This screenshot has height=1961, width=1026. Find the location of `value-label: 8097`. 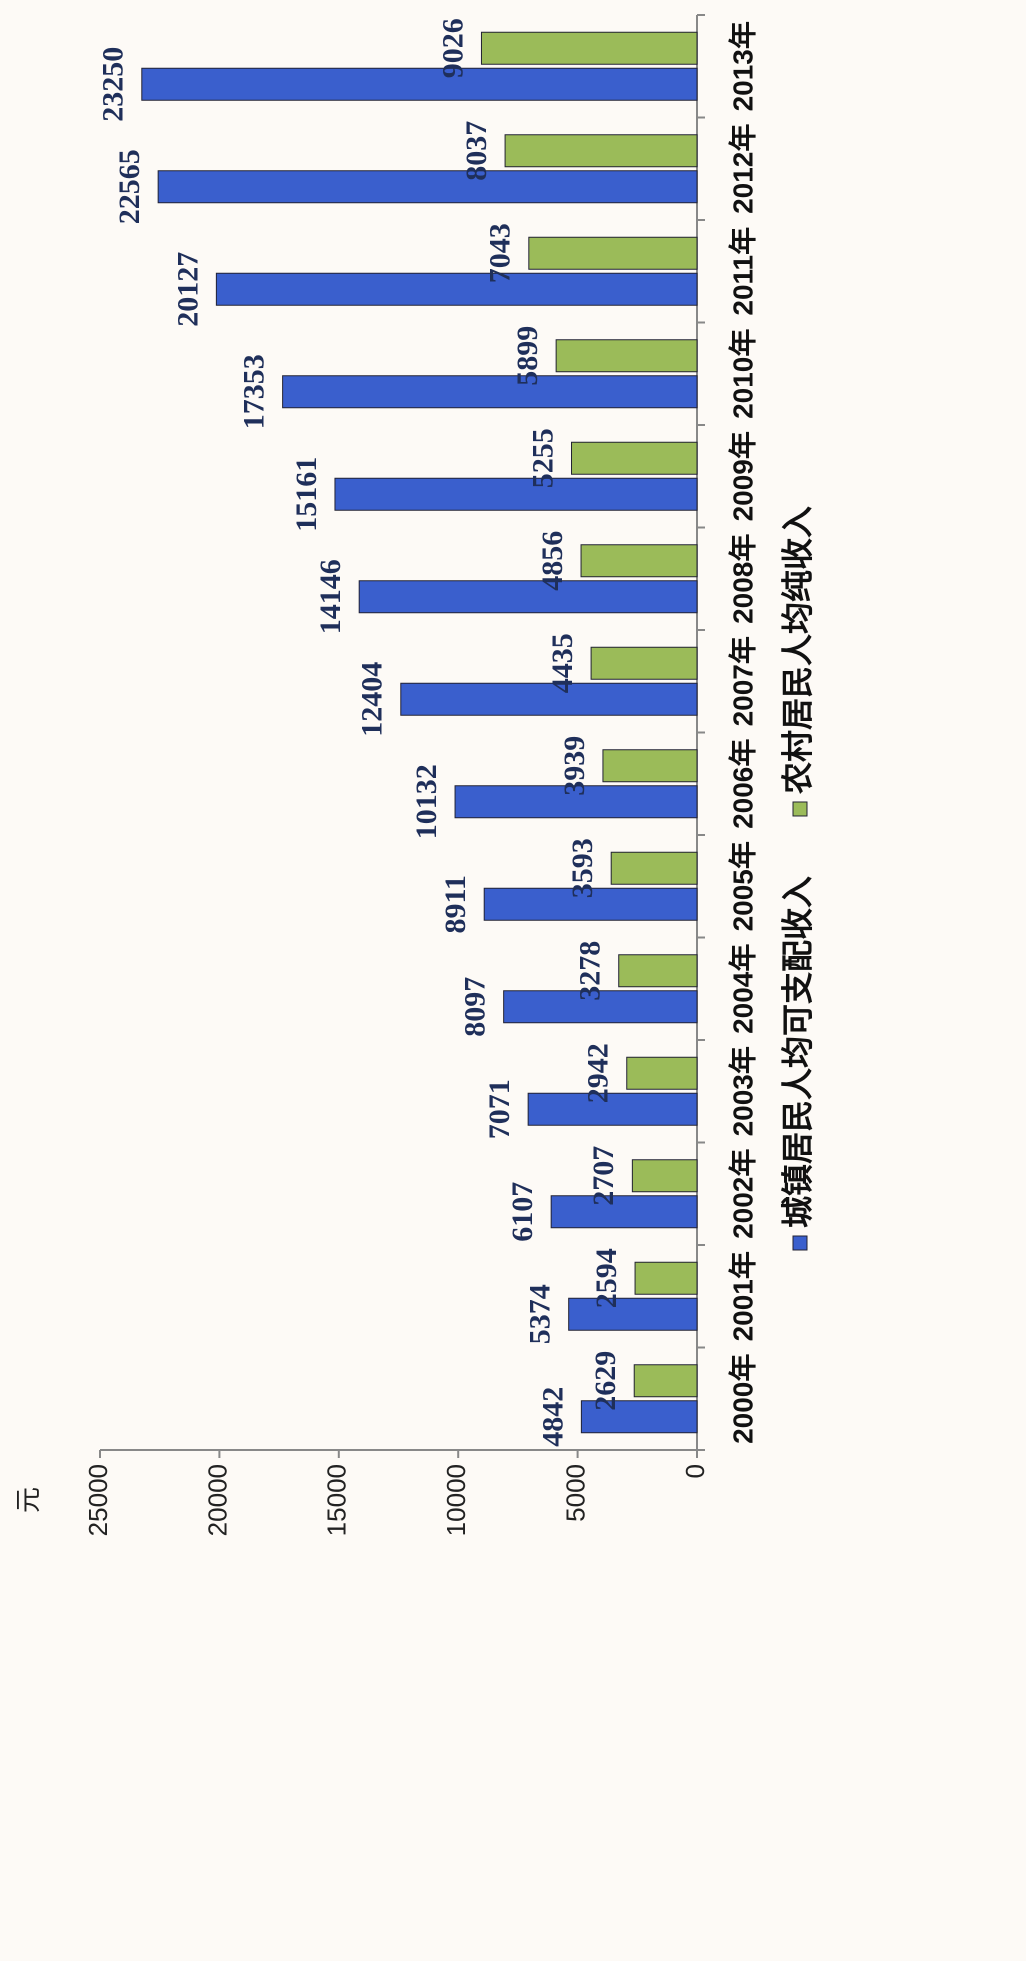

value-label: 8097 is located at coordinates (475, 1007).